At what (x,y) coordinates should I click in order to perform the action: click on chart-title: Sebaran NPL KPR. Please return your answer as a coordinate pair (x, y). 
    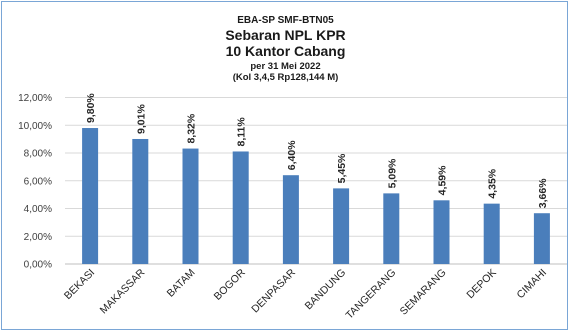
    Looking at the image, I should click on (285, 35).